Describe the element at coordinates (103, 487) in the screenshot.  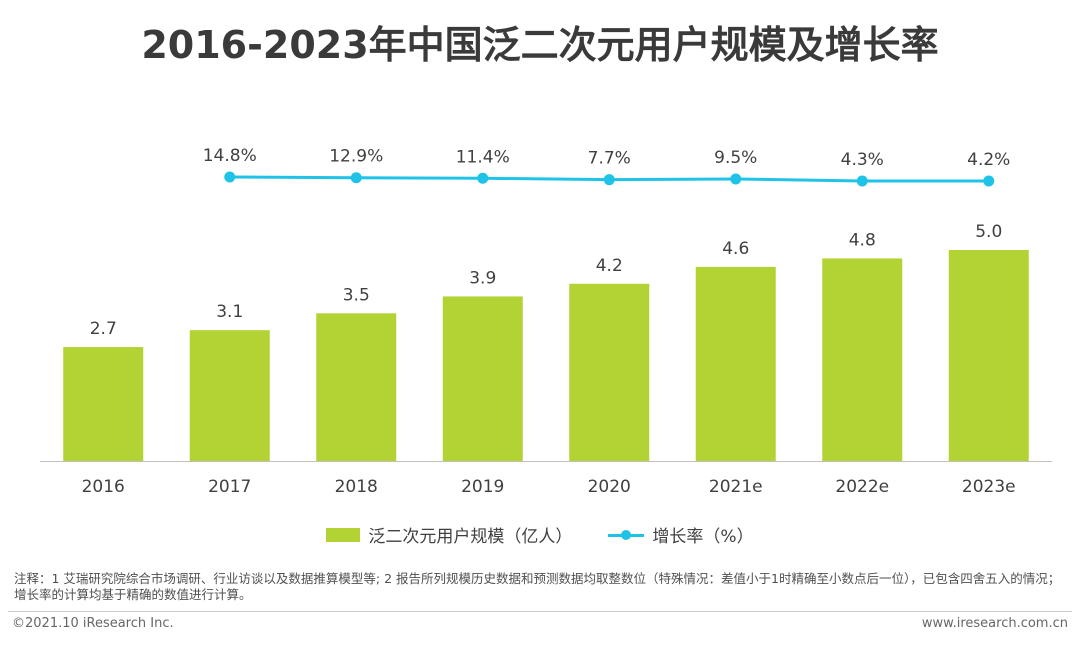
I see `x-tick-2016: 2016` at that location.